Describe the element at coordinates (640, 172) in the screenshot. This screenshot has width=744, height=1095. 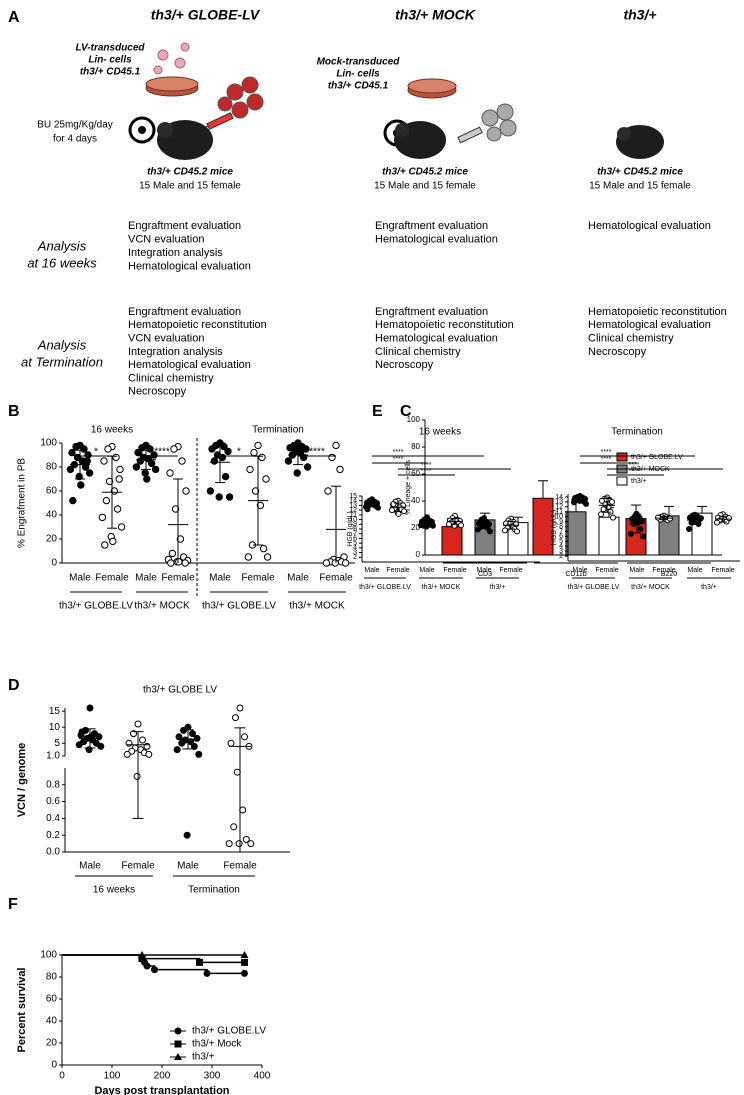
I see `recipient: th3/+ CD45.2 mice` at that location.